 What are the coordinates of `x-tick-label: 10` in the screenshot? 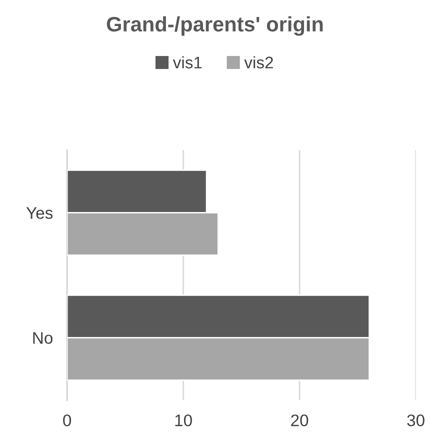 It's located at (183, 420).